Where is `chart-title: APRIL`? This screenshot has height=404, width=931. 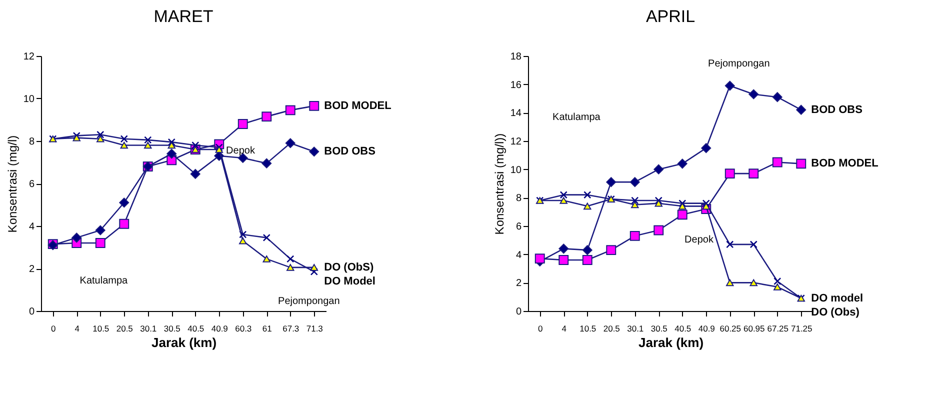 chart-title: APRIL is located at coordinates (671, 16).